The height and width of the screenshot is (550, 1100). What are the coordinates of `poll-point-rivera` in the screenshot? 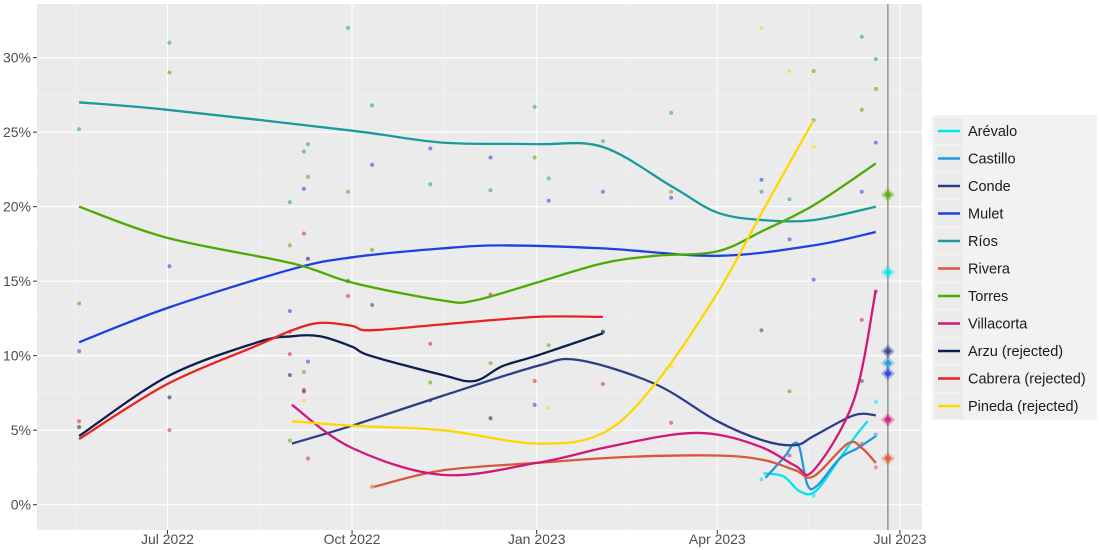 It's located at (875, 467).